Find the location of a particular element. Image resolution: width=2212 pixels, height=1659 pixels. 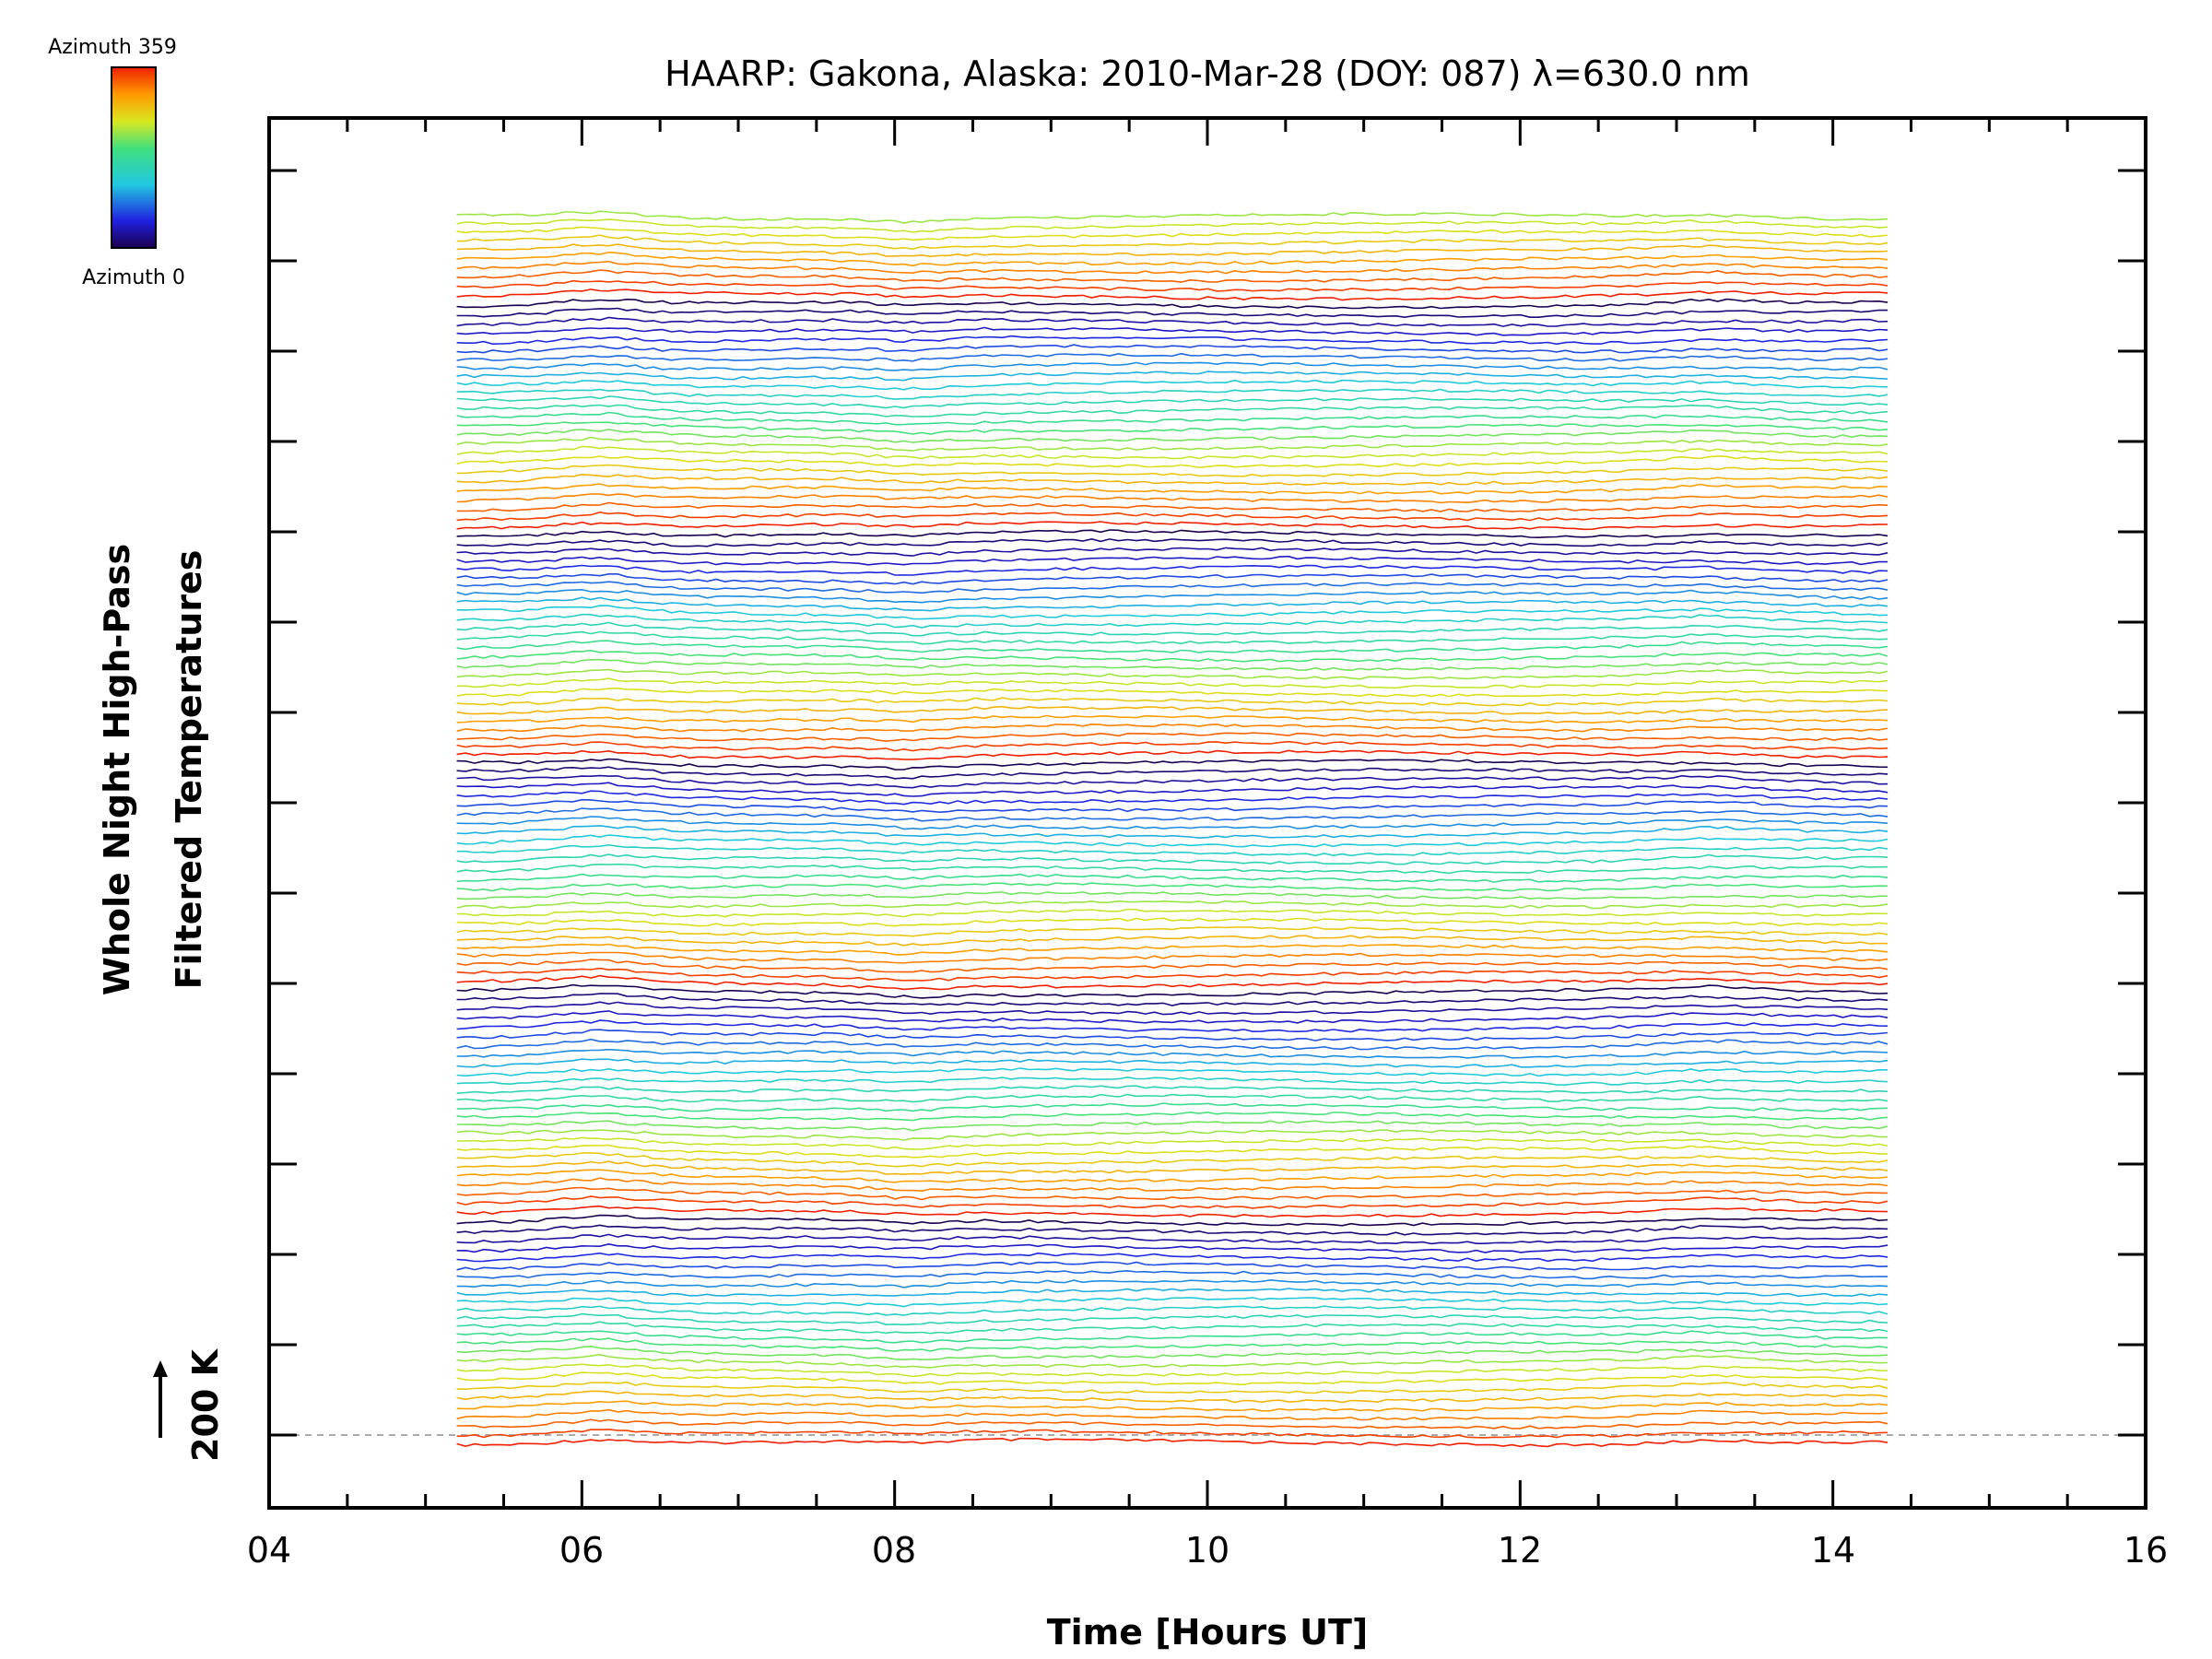

x-tick-label: 16 is located at coordinates (2146, 1550).